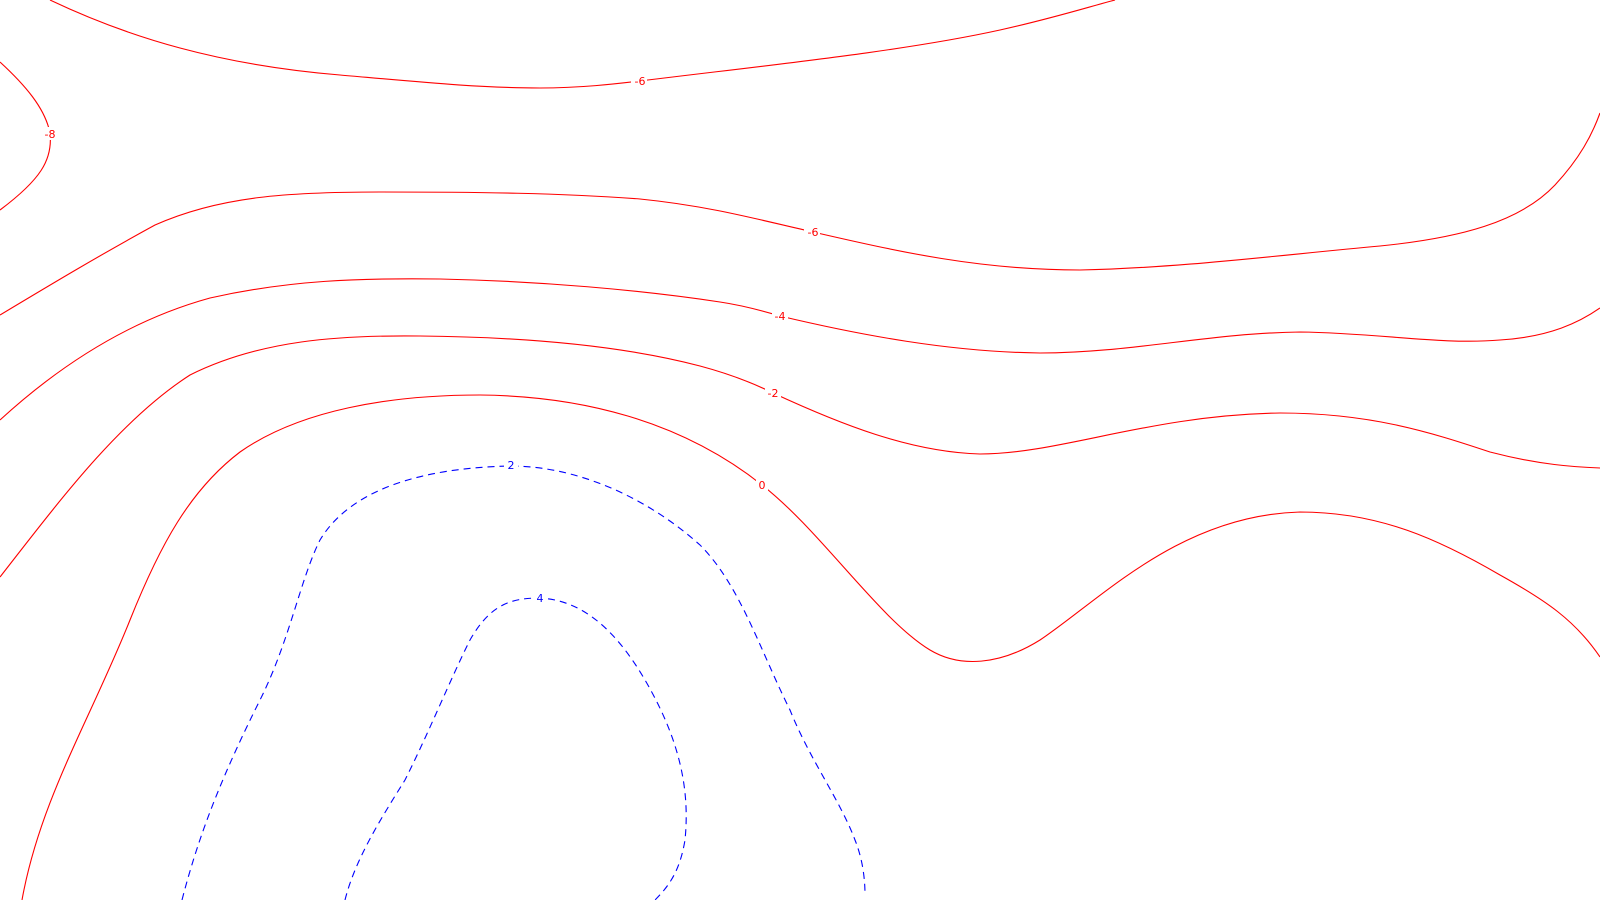 The height and width of the screenshot is (900, 1600). Describe the element at coordinates (773, 393) in the screenshot. I see `contour-label: -2` at that location.